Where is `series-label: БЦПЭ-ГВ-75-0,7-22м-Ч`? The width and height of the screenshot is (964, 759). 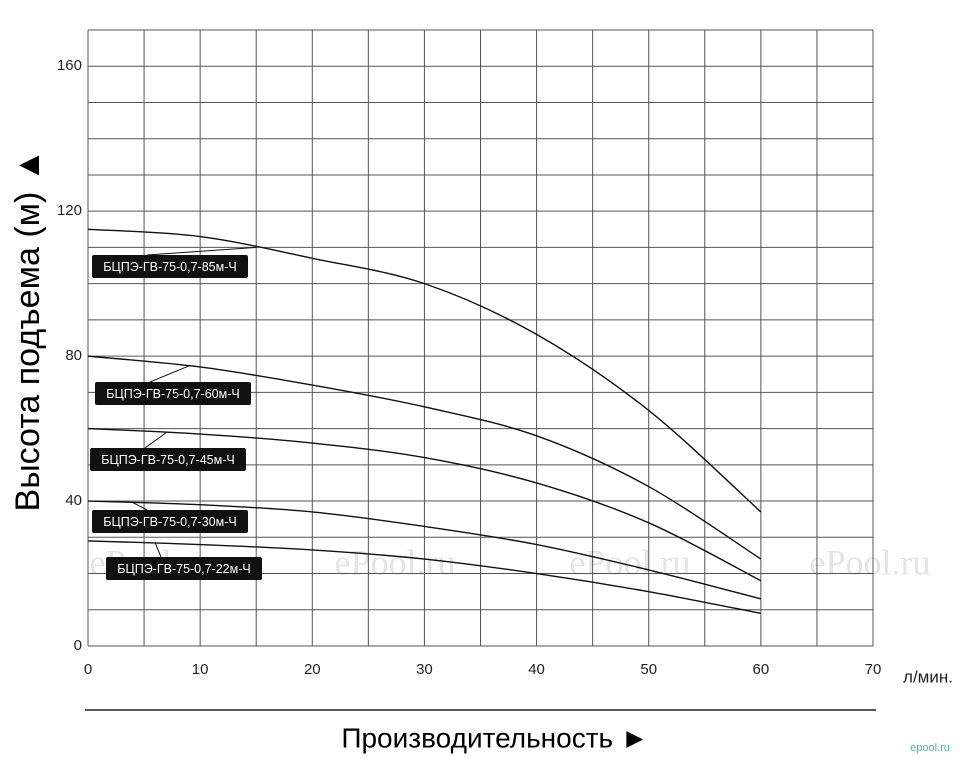 series-label: БЦПЭ-ГВ-75-0,7-22м-Ч is located at coordinates (183, 569).